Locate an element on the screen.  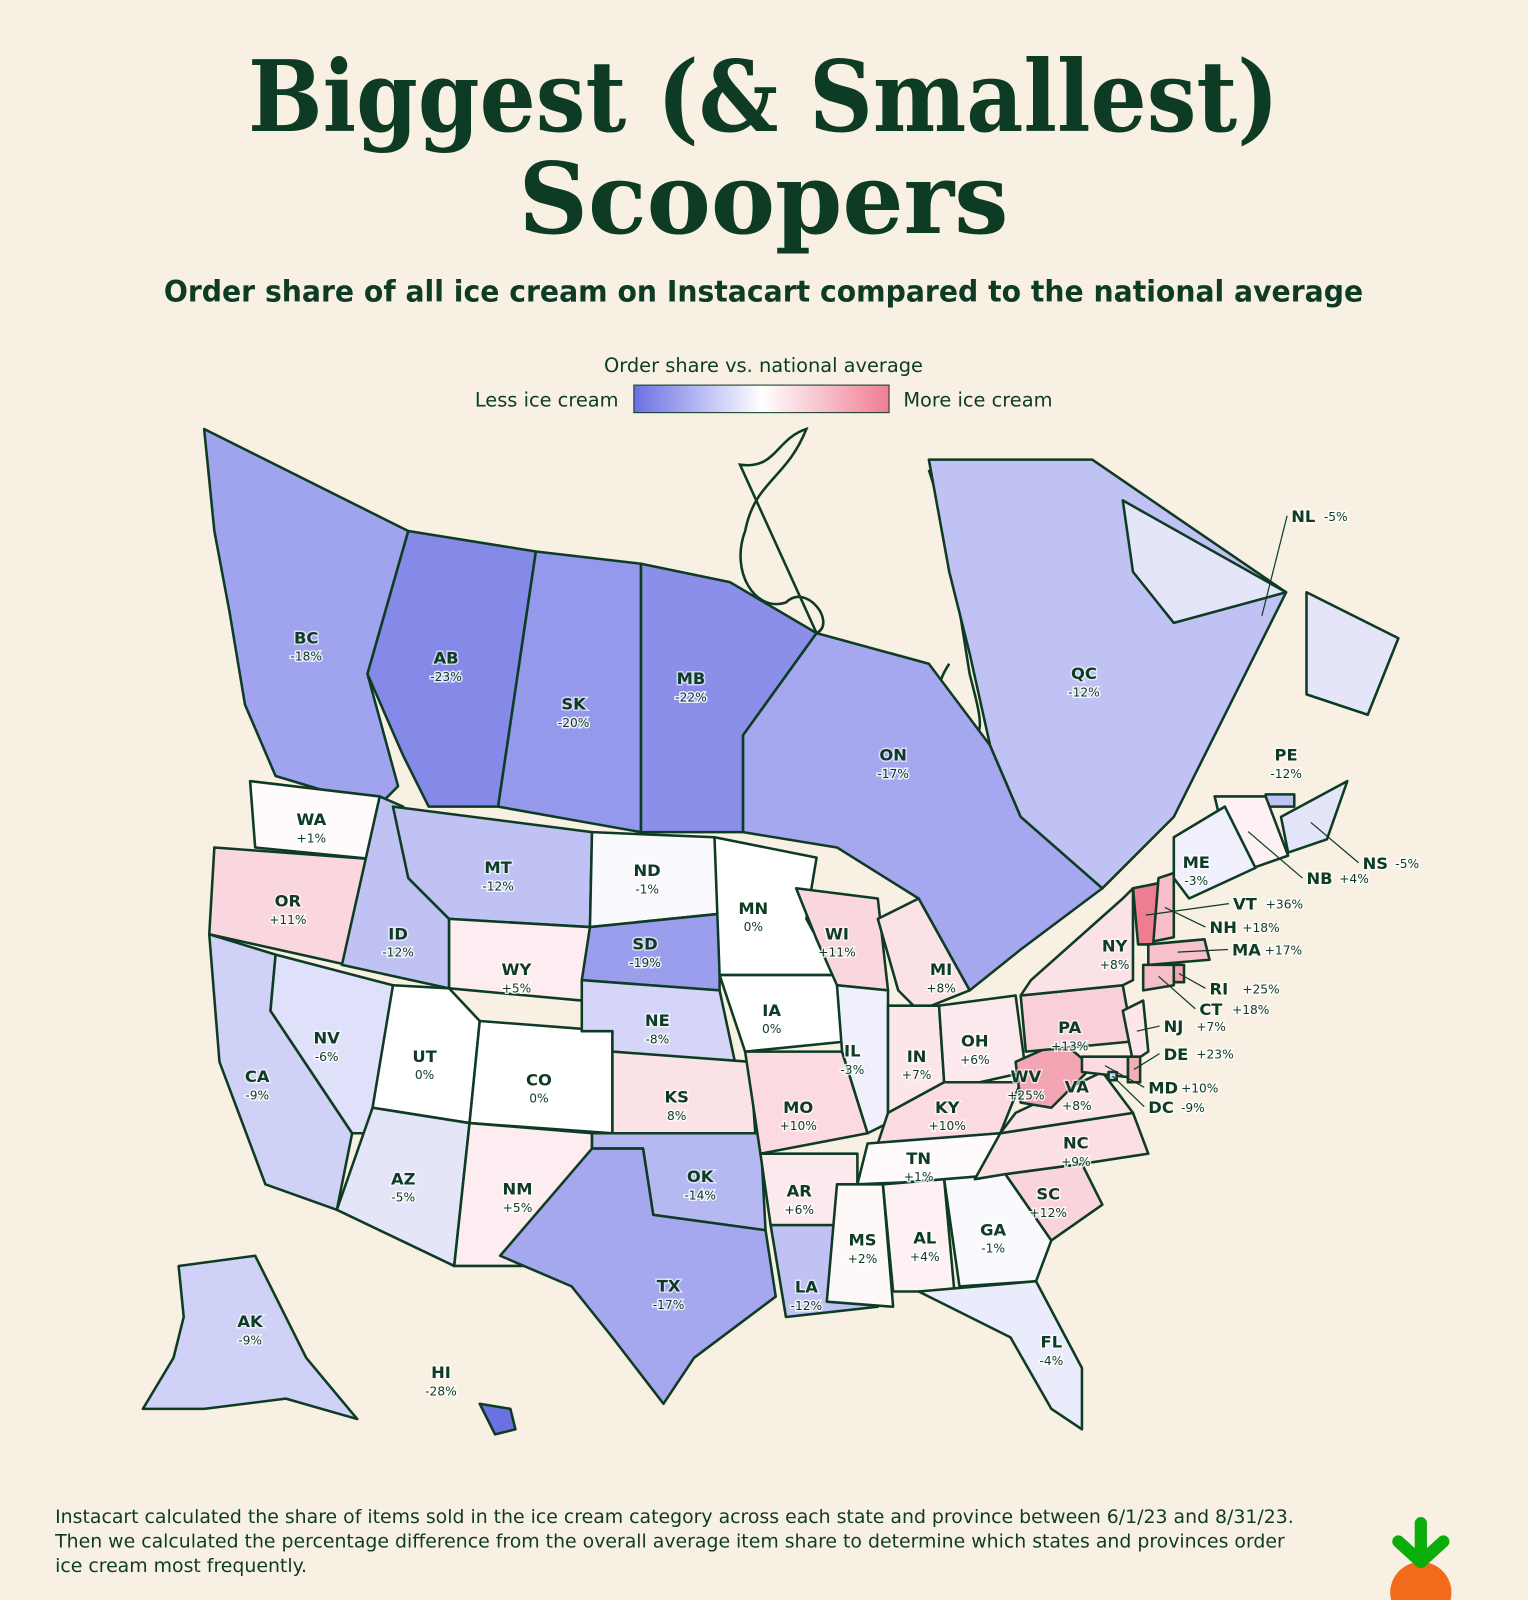
region-code: LA is located at coordinates (806, 1286).